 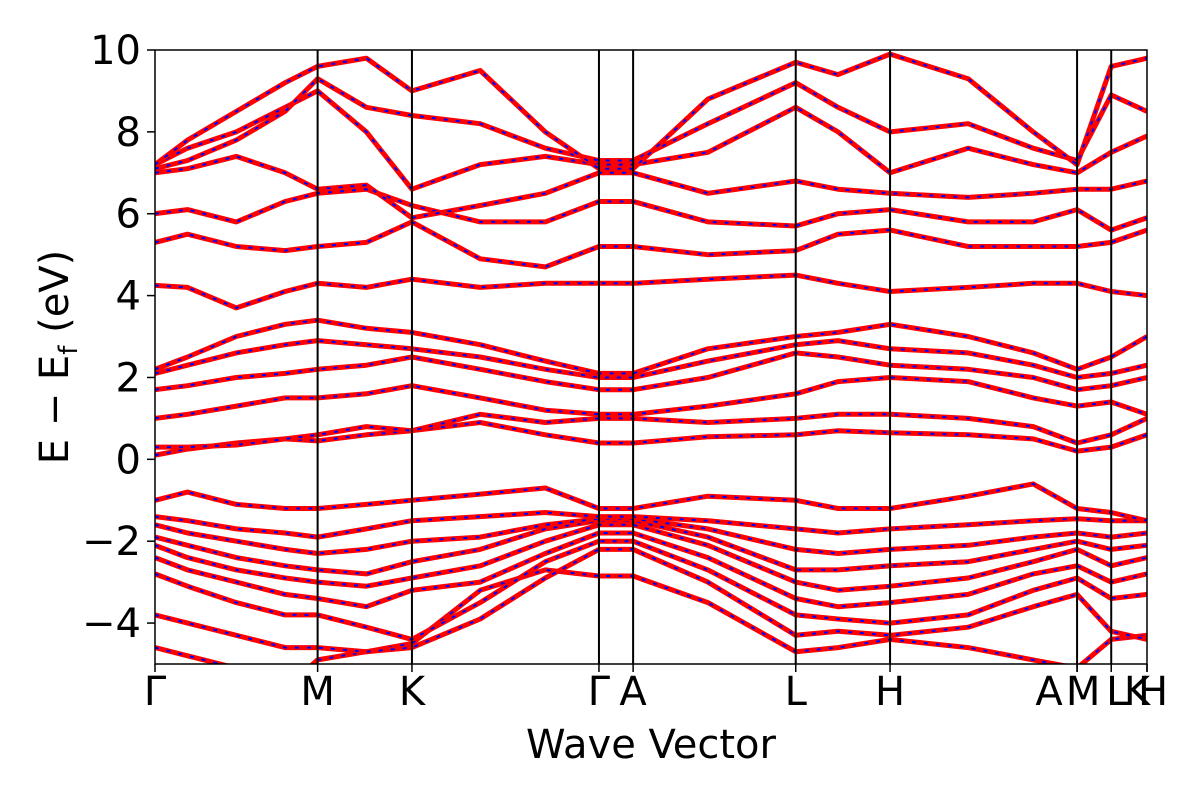 What do you see at coordinates (128, 215) in the screenshot?
I see `y-tick-label: 6` at bounding box center [128, 215].